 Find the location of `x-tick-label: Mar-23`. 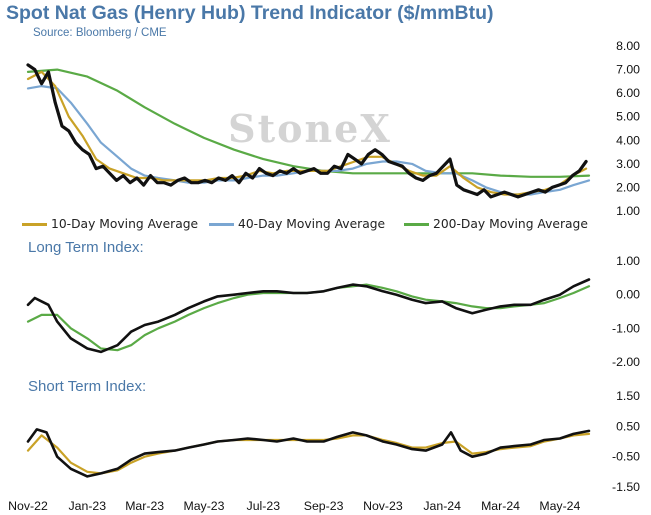

x-tick-label: Mar-23 is located at coordinates (144, 506).